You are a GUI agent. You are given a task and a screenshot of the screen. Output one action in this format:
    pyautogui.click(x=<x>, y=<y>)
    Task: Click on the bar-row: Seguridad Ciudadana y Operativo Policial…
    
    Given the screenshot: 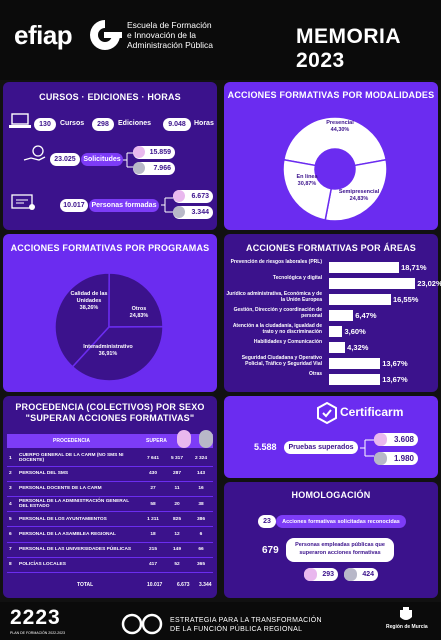 What is the action you would take?
    pyautogui.click(x=329, y=362)
    